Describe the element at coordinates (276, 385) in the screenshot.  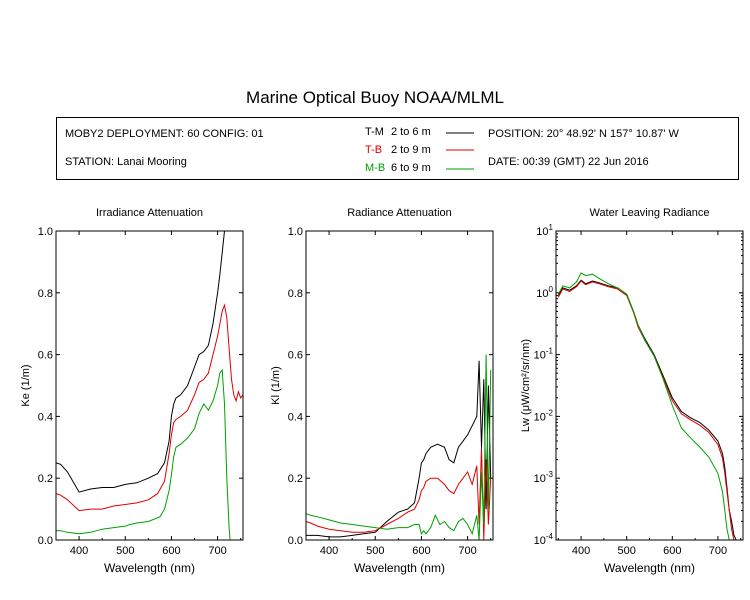
I see `y-axis-label: Kl (1/m)` at that location.